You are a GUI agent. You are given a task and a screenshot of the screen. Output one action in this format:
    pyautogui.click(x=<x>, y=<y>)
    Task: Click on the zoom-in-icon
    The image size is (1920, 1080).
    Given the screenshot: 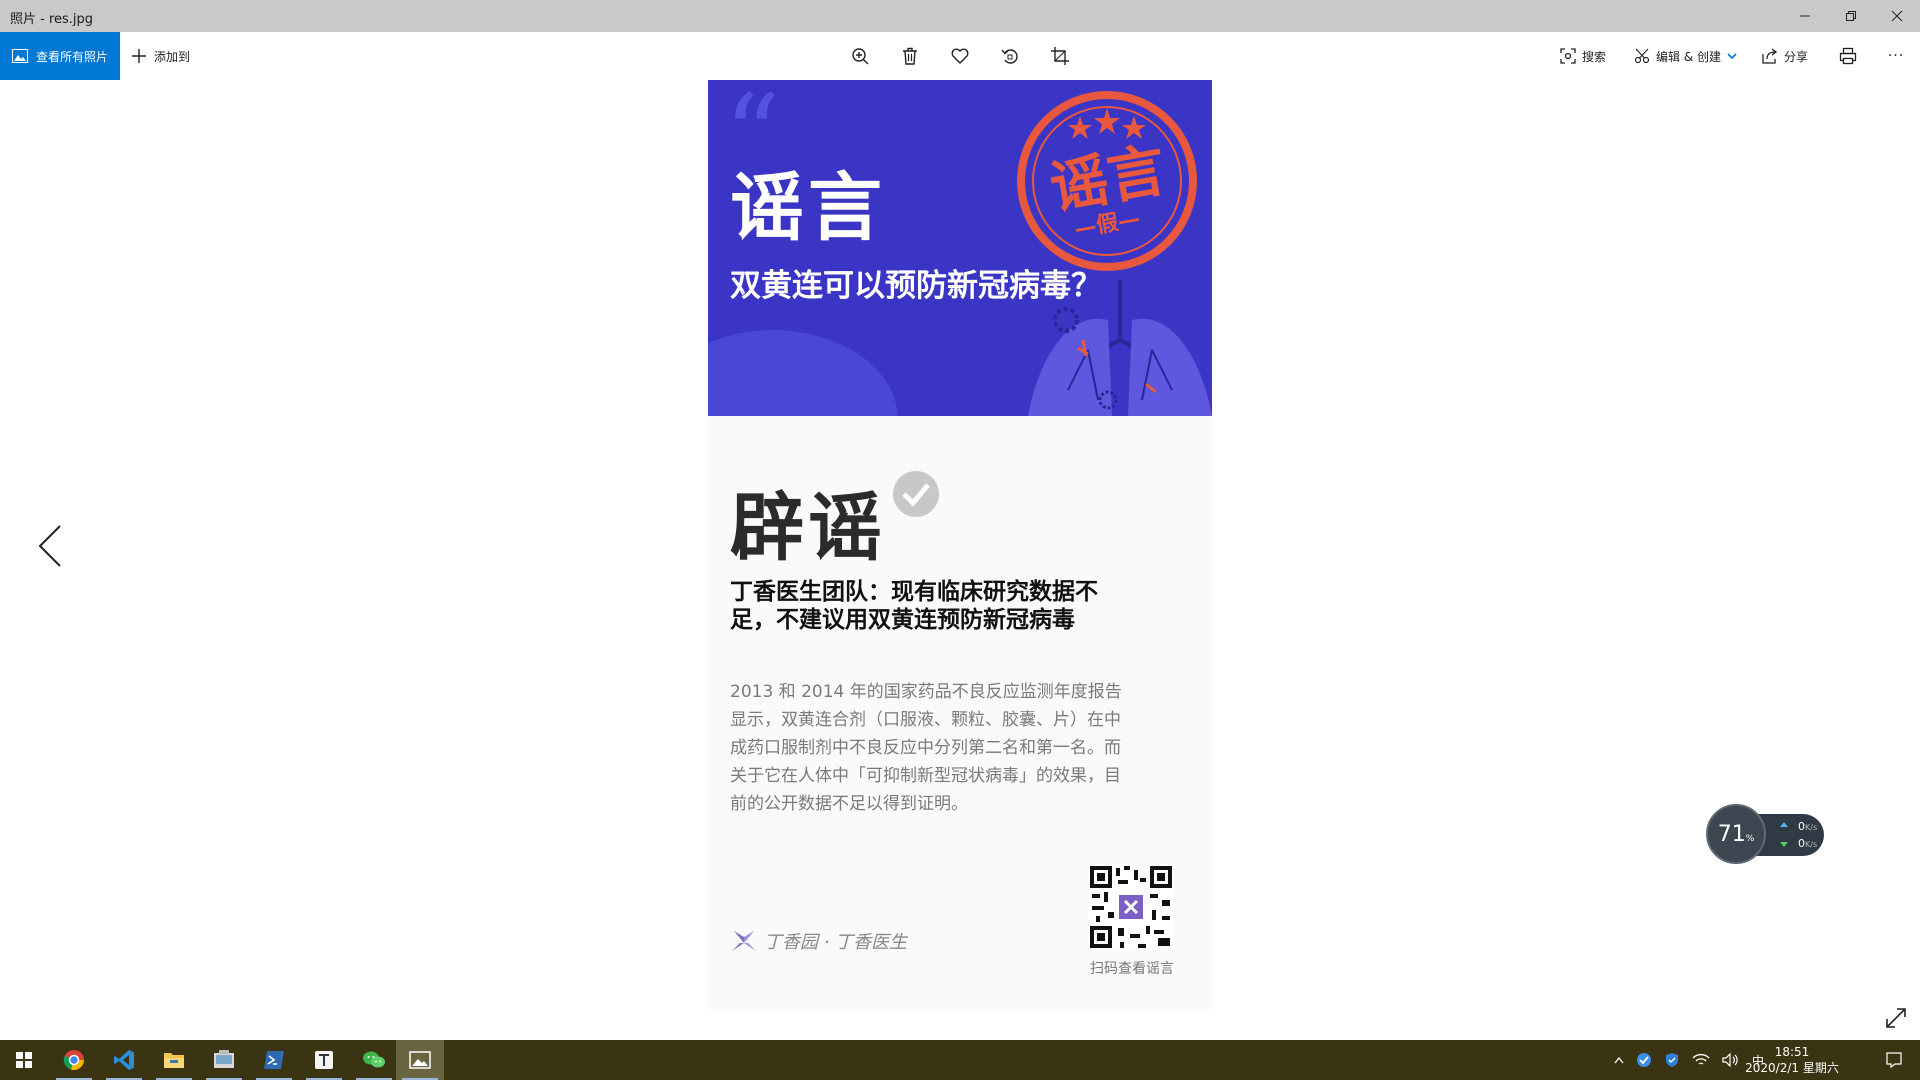 What is the action you would take?
    pyautogui.click(x=860, y=56)
    